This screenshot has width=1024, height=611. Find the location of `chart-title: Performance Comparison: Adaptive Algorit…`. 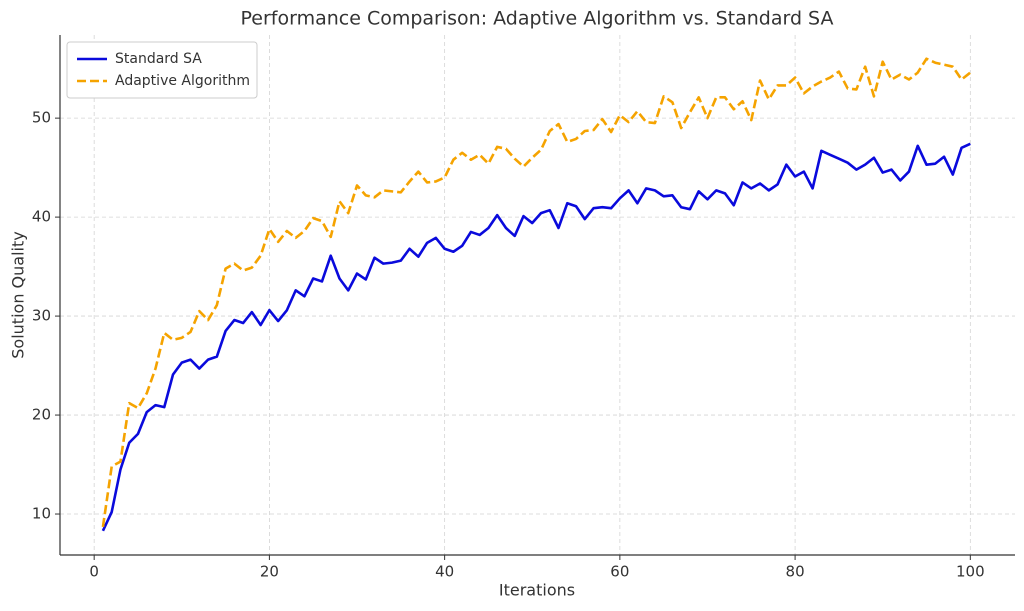

chart-title: Performance Comparison: Adaptive Algorit… is located at coordinates (537, 19).